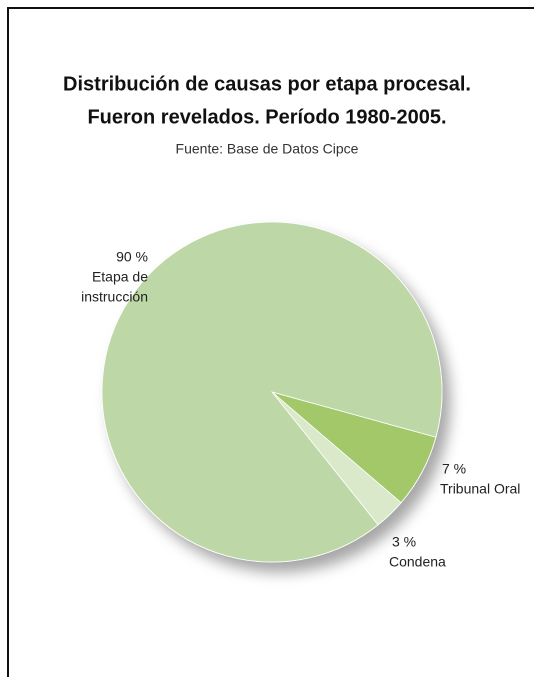 This screenshot has height=677, width=534. I want to click on value-label: 3 %, so click(404, 542).